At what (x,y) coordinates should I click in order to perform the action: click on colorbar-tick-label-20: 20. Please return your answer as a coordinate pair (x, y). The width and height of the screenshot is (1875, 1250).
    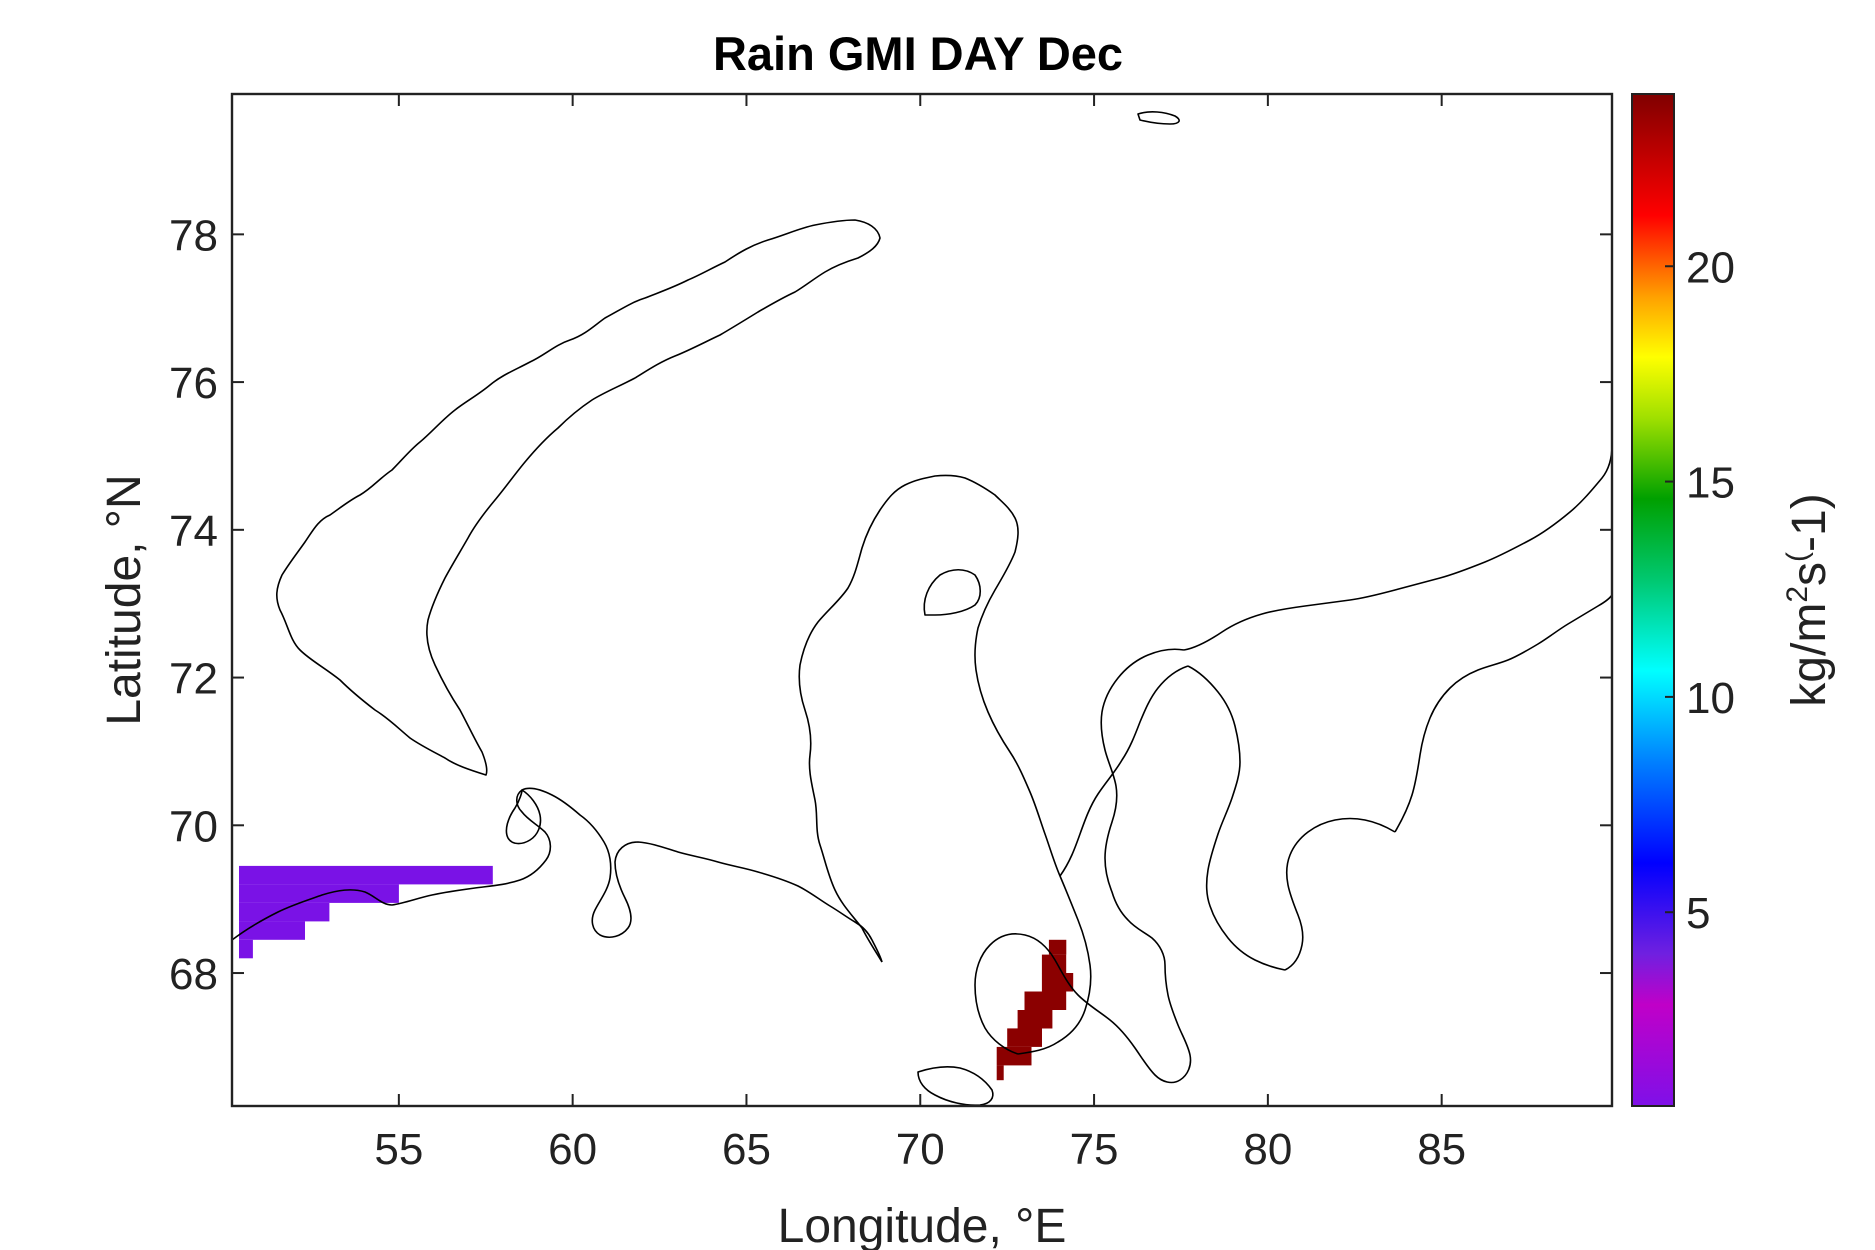
    Looking at the image, I should click on (1710, 267).